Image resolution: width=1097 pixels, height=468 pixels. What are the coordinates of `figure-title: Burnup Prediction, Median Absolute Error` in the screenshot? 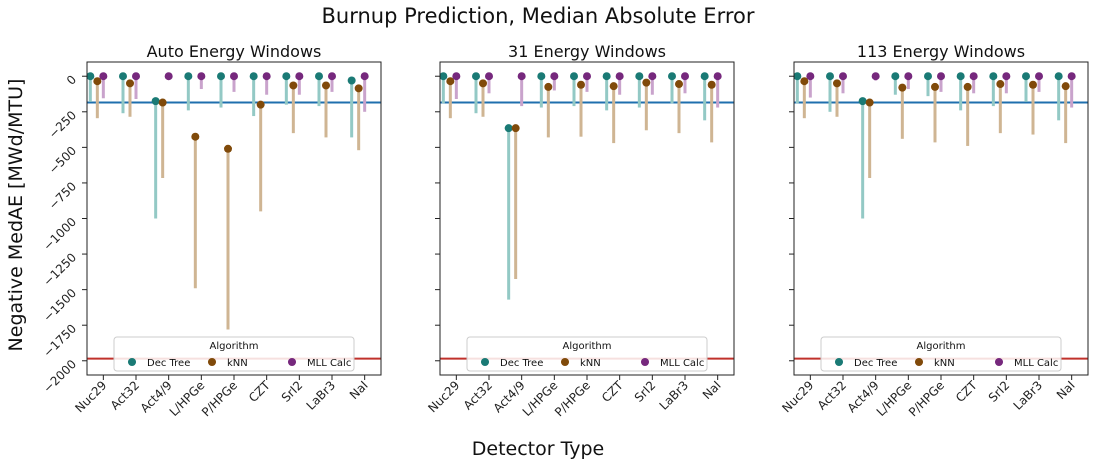 It's located at (538, 16).